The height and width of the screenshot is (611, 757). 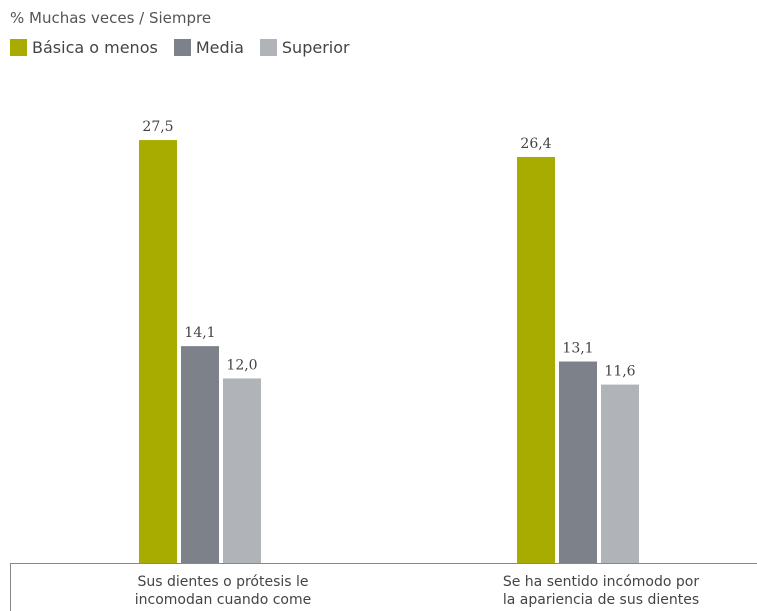 What do you see at coordinates (268, 47) in the screenshot?
I see `legend-swatch-superior` at bounding box center [268, 47].